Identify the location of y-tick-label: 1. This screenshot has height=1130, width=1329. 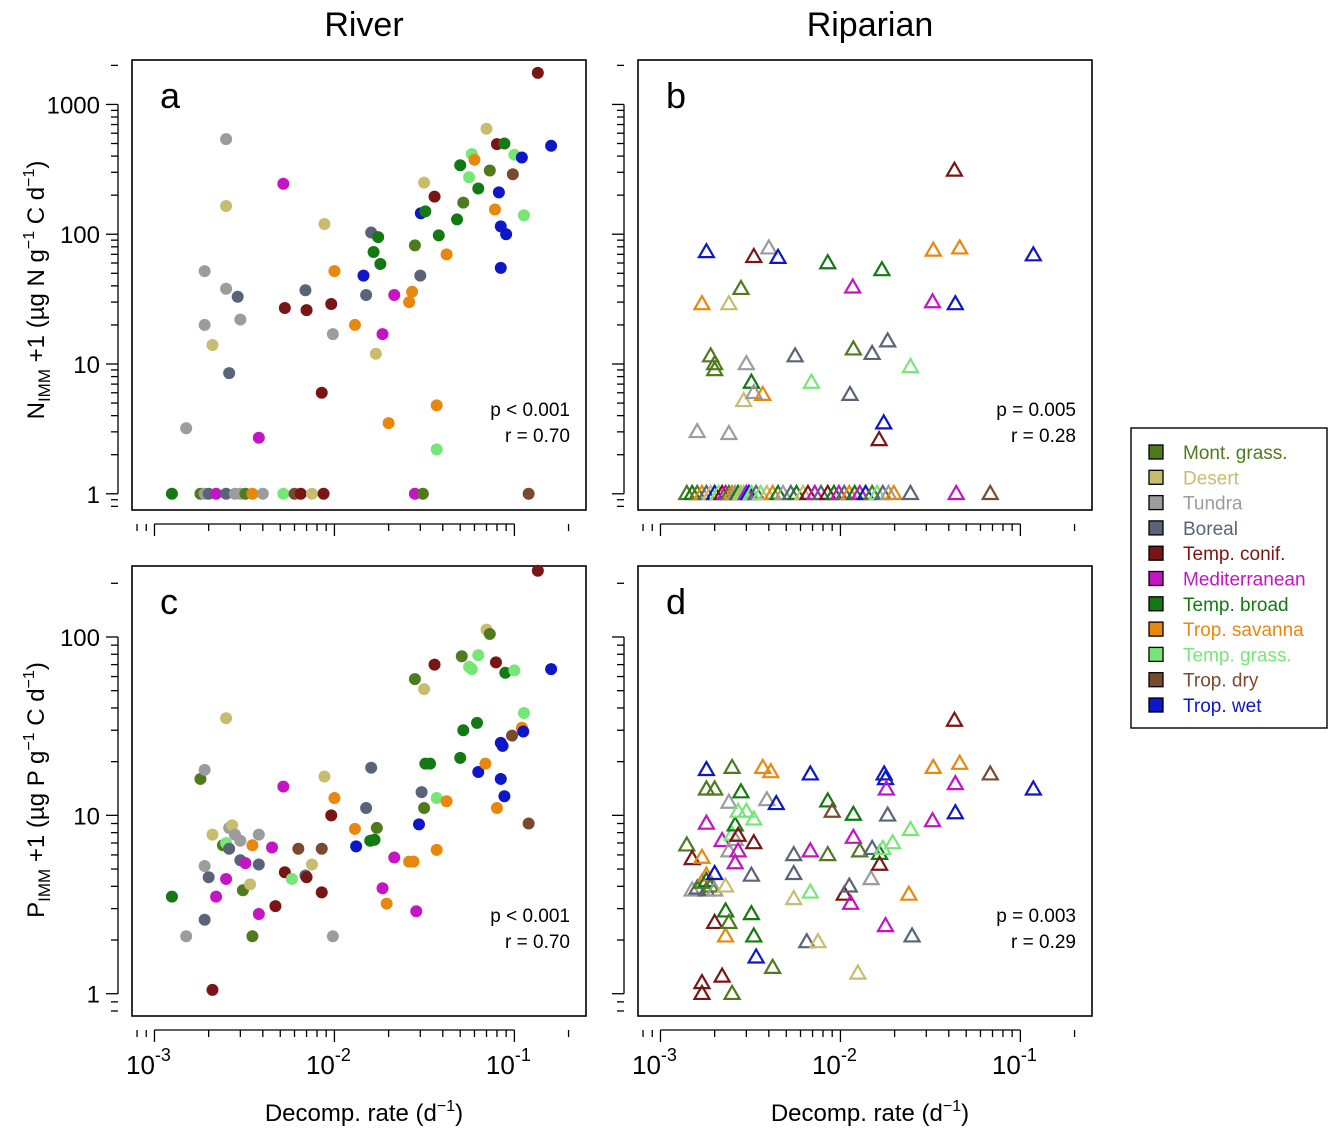
(93, 995).